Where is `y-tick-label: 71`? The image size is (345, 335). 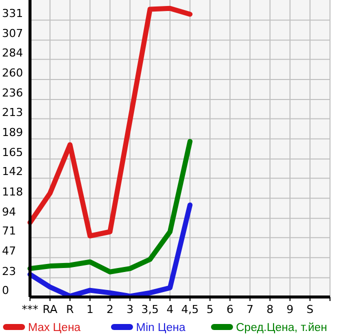 y-tick-label: 71 is located at coordinates (9, 231).